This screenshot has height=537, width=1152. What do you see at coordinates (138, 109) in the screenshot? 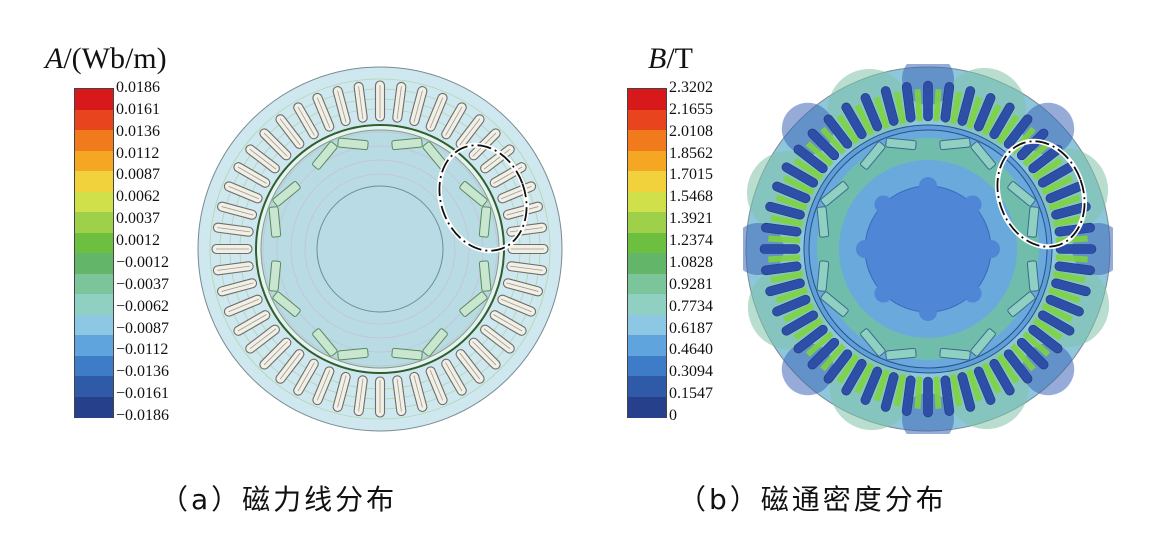
I see `colorbar-tick-label: 0.0161` at bounding box center [138, 109].